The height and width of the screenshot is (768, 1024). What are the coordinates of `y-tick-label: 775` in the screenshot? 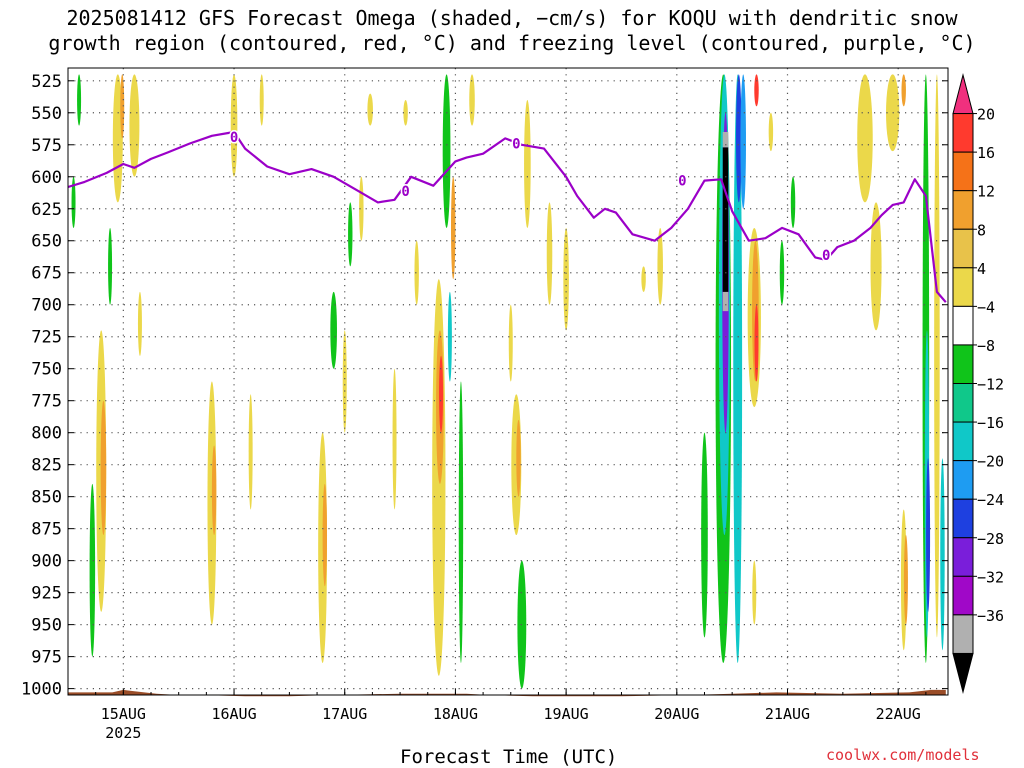 It's located at (46, 402).